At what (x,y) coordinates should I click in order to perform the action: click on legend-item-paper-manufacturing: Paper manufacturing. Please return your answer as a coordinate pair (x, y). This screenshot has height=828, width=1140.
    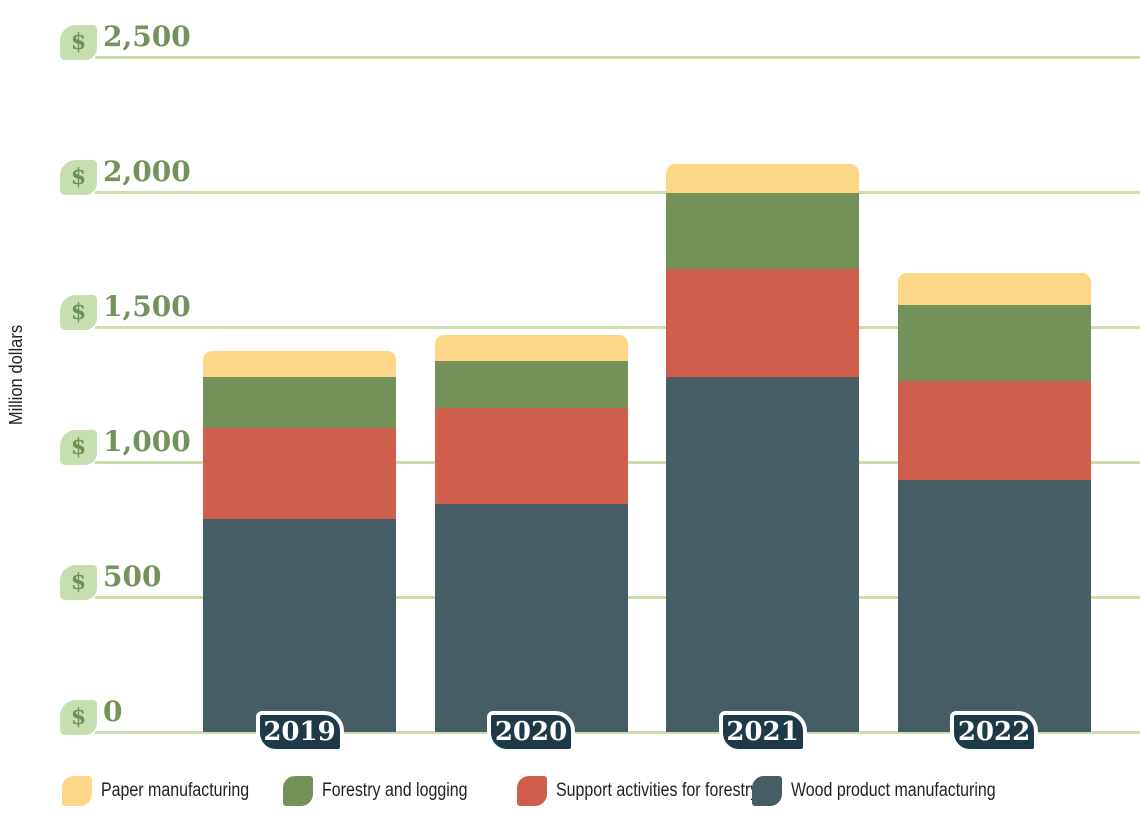
    Looking at the image, I should click on (169, 790).